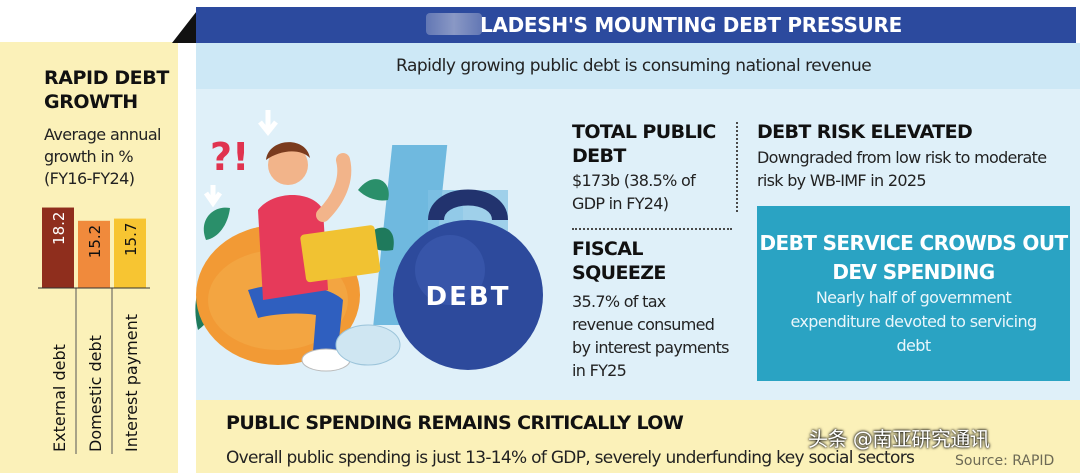 The width and height of the screenshot is (1080, 473). I want to click on bar-group: 18.2 External debt, so click(58, 329).